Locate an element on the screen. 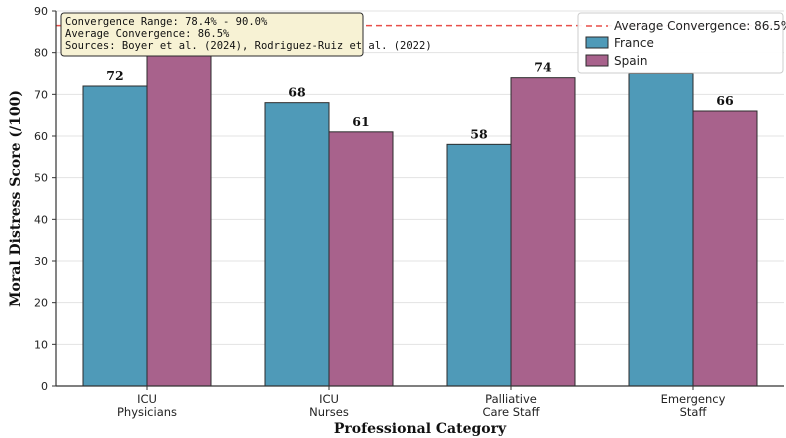 The height and width of the screenshot is (438, 786). annotation-box is located at coordinates (212, 34).